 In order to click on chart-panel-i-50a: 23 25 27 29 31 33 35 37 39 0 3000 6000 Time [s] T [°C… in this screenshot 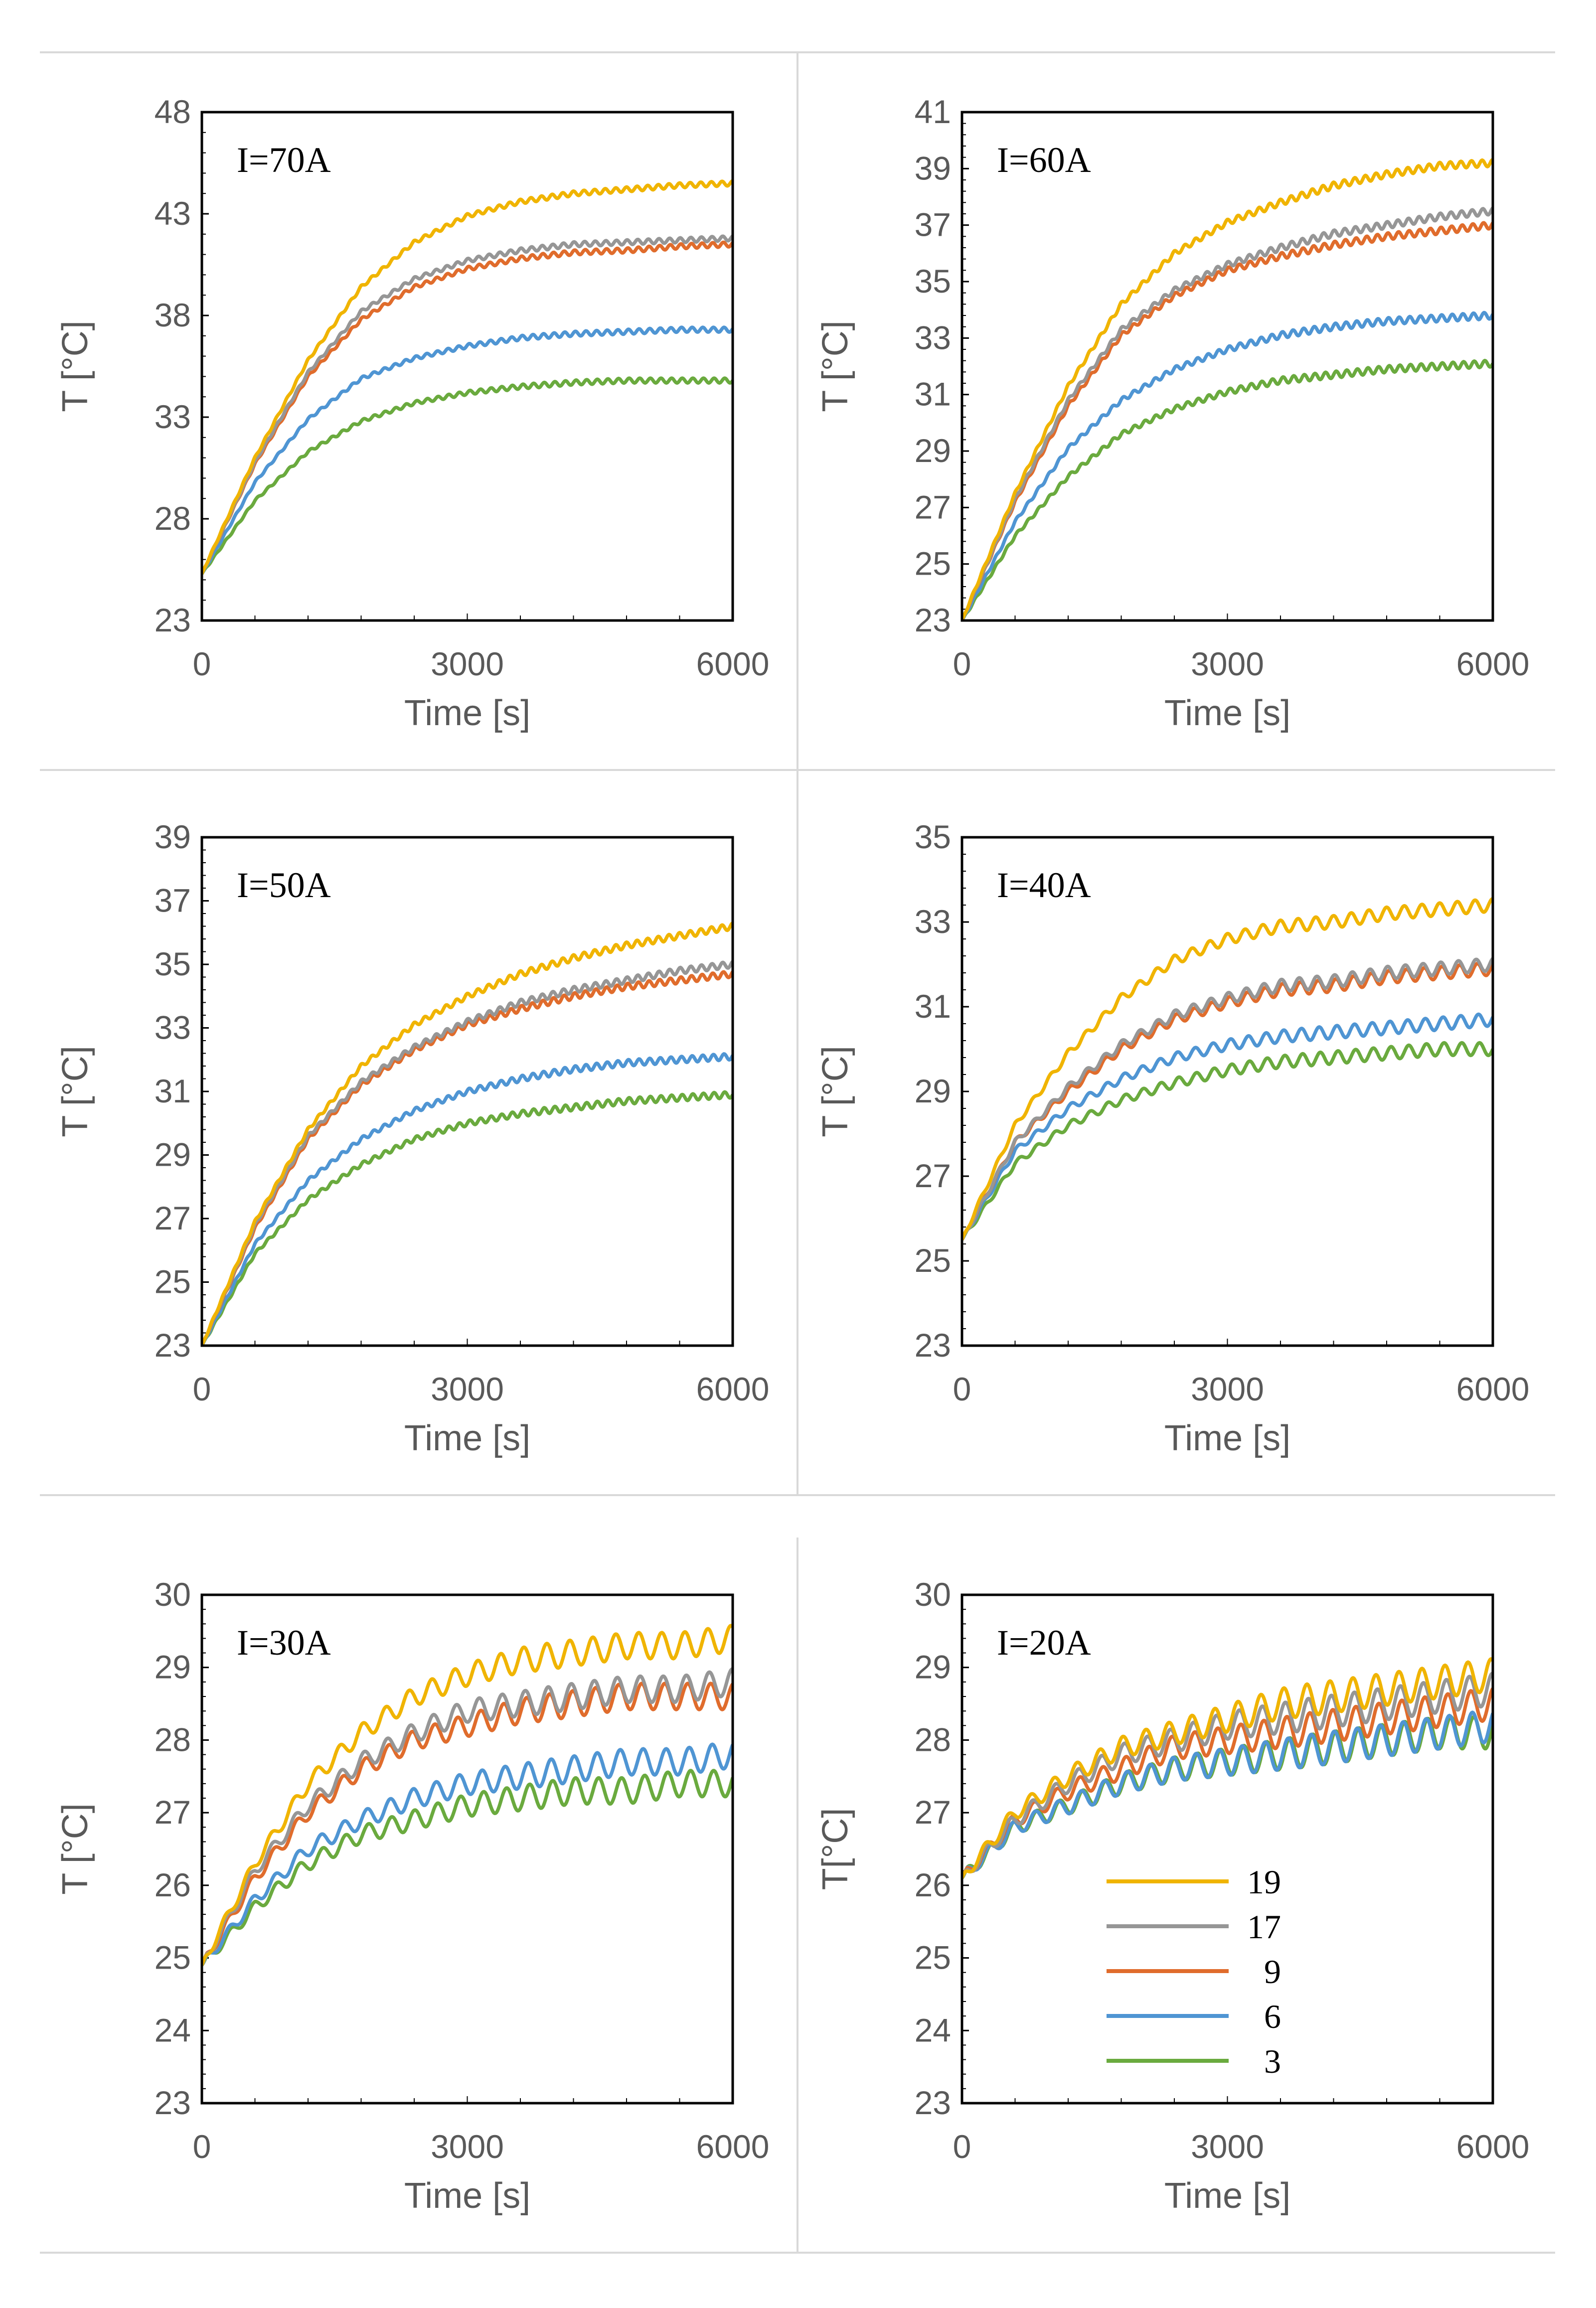, I will do `click(412, 1138)`.